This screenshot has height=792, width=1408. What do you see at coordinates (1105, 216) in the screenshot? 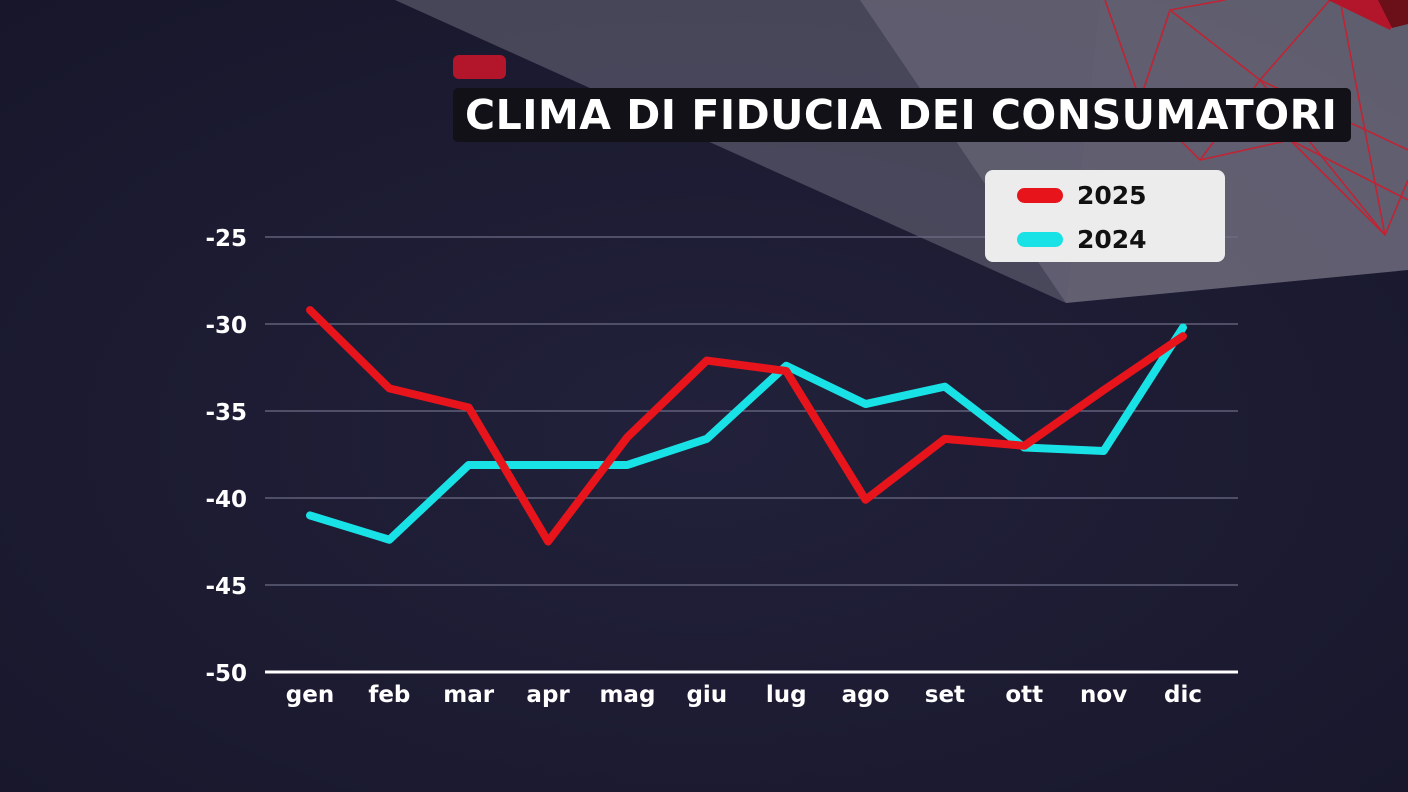
I see `legend: 2025 2024` at bounding box center [1105, 216].